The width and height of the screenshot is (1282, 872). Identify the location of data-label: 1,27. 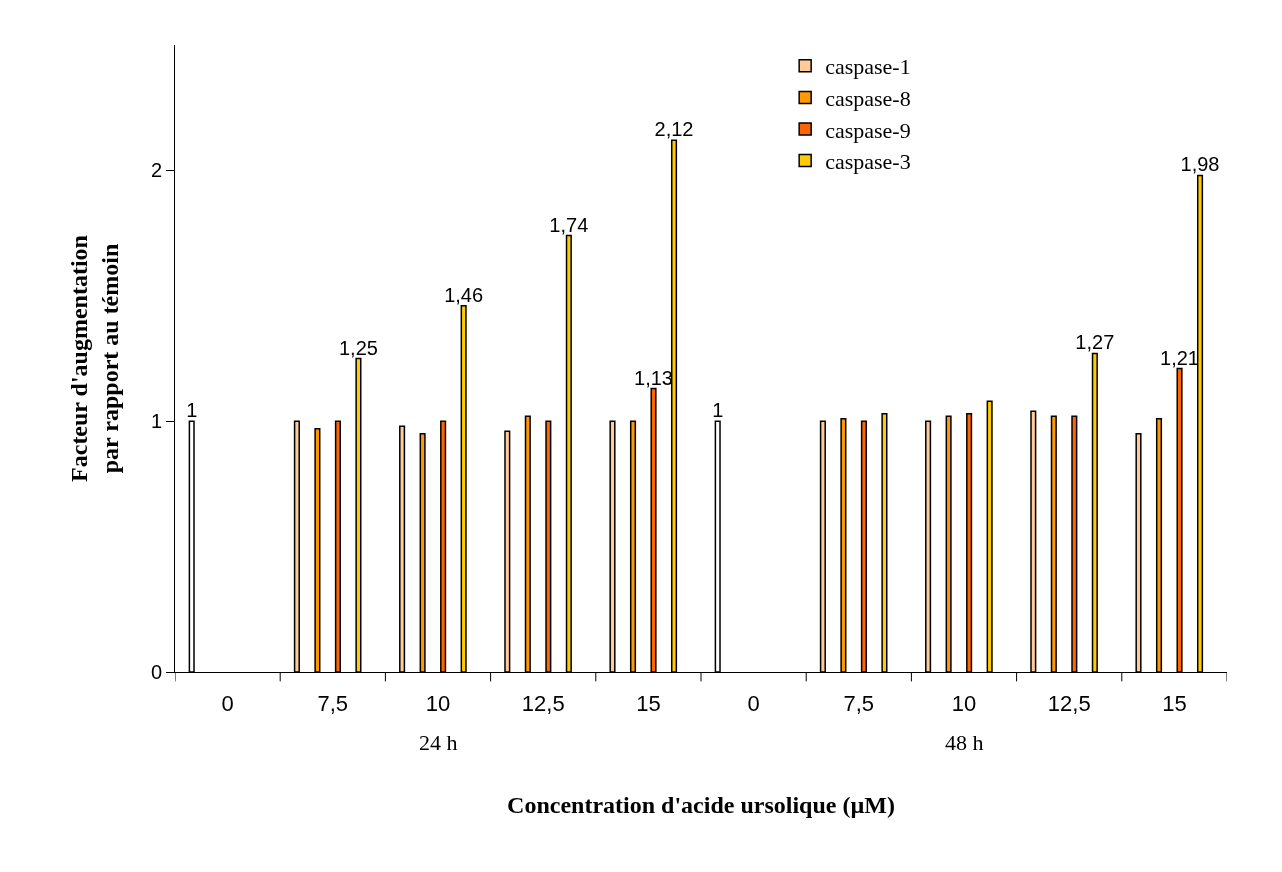
(1095, 342).